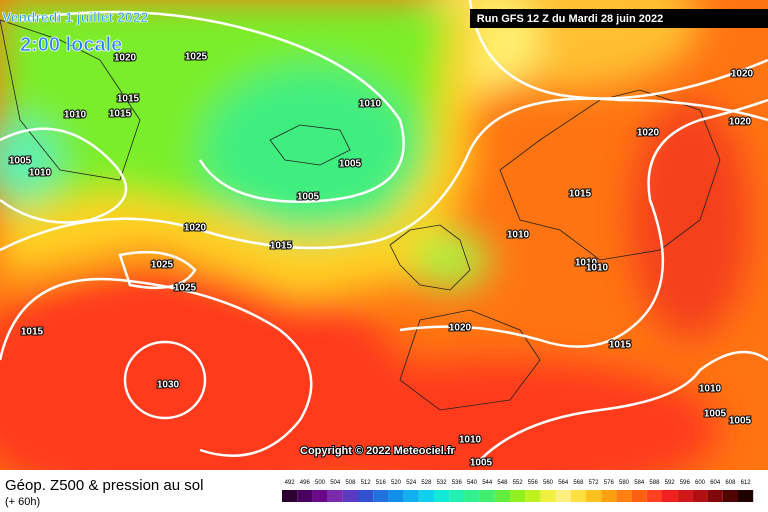 This screenshot has width=768, height=512. I want to click on copyright: Copyright © 2022 Meteociel.fr, so click(378, 451).